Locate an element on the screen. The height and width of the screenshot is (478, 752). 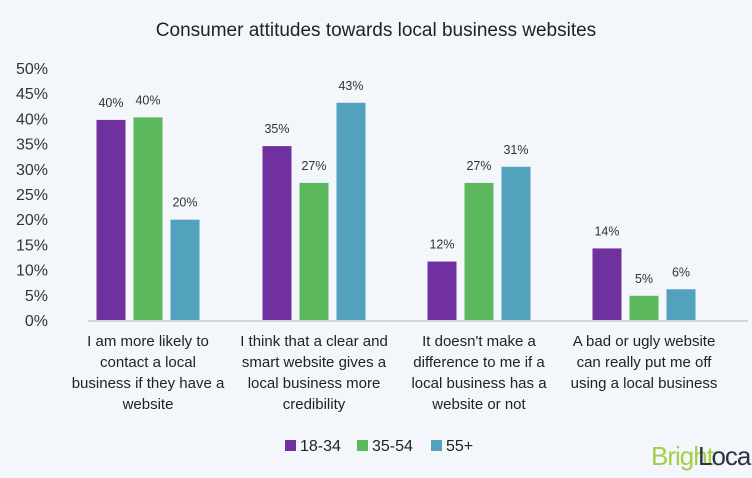
y-tick-label: 10% is located at coordinates (32, 271).